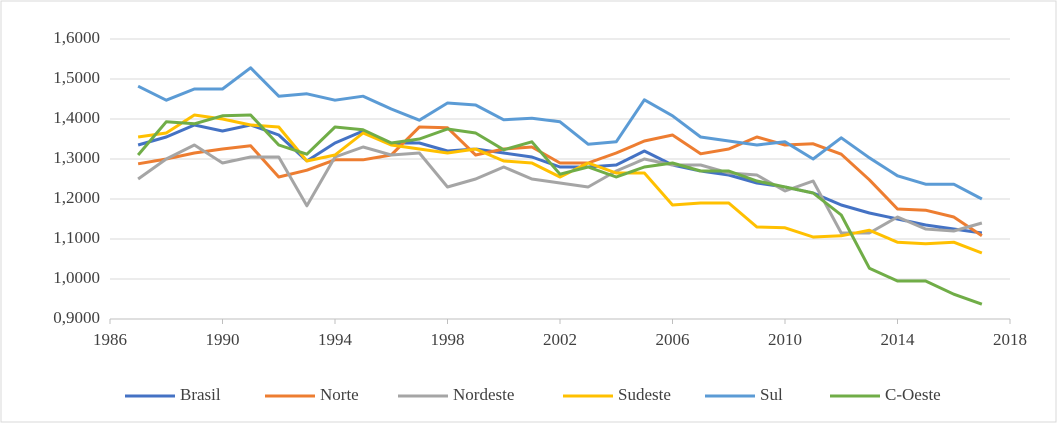 This screenshot has width=1057, height=428. What do you see at coordinates (76, 77) in the screenshot?
I see `y-tick-label: 1,5000` at bounding box center [76, 77].